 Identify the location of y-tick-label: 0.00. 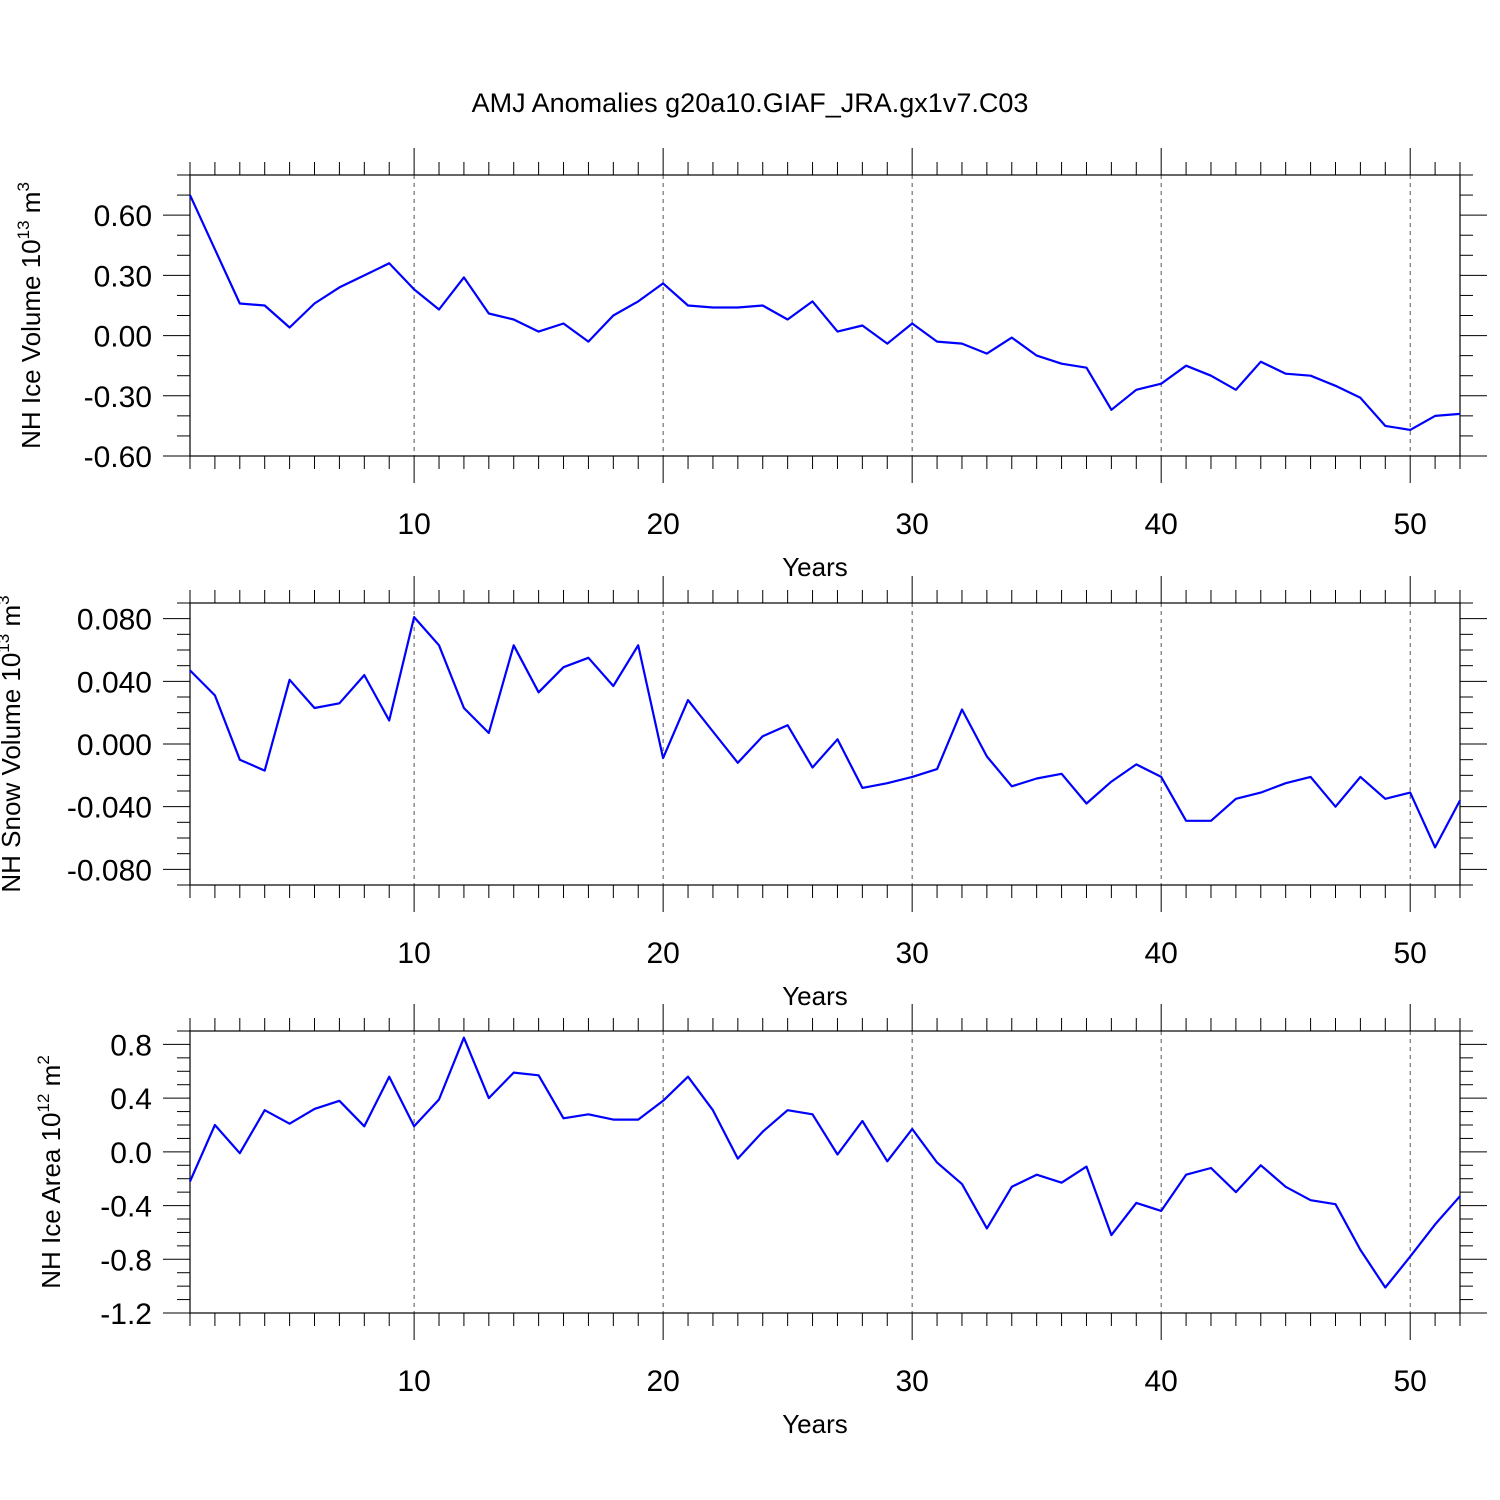
(123, 337).